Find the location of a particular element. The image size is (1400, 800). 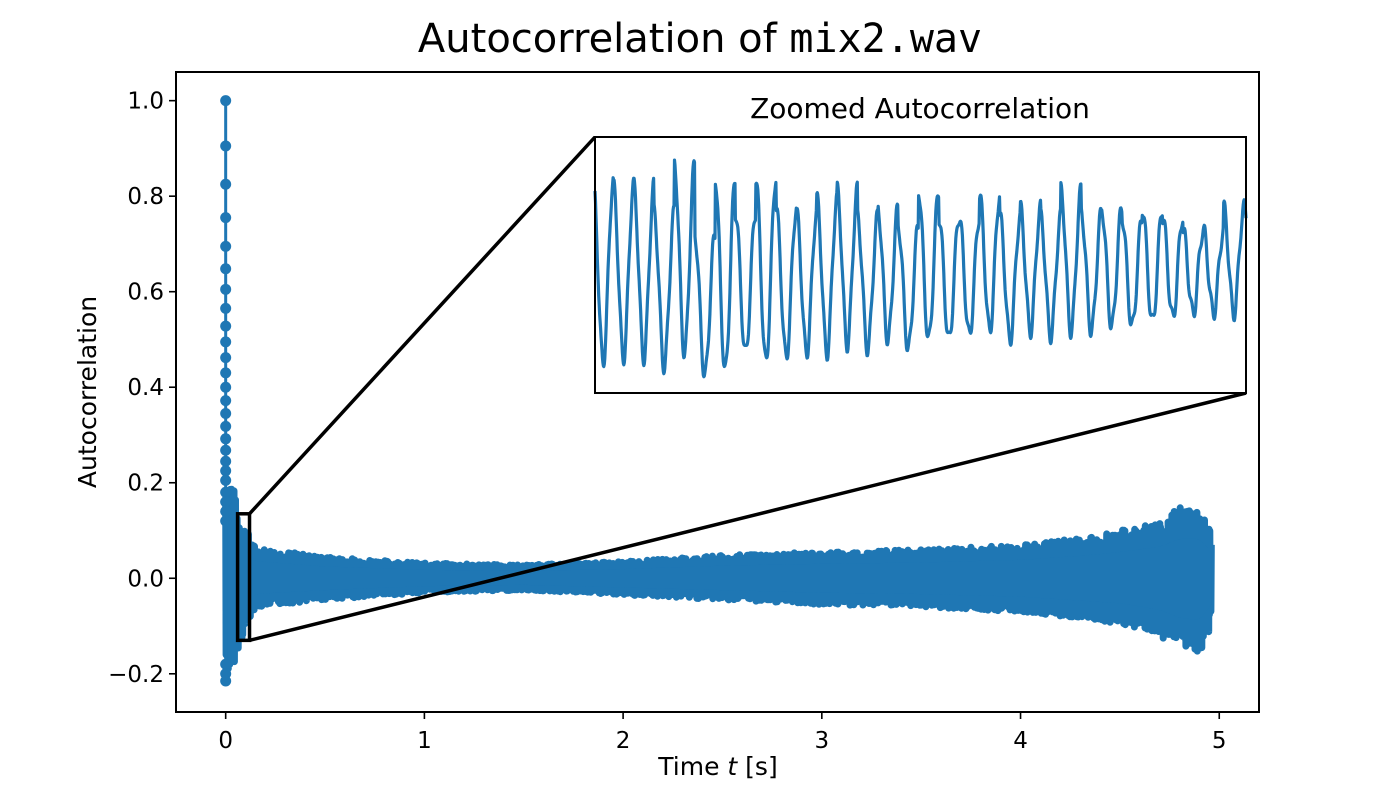

zoom-connector-upper is located at coordinates (422, 325).